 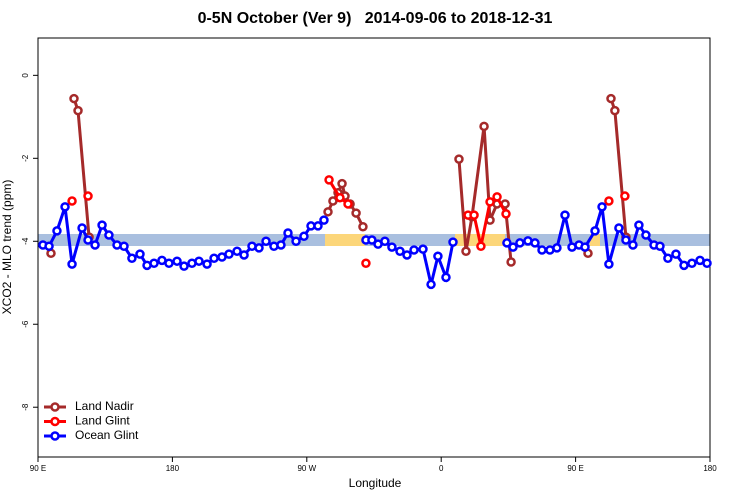 I want to click on y-tick-label: -8, so click(x=25, y=407).